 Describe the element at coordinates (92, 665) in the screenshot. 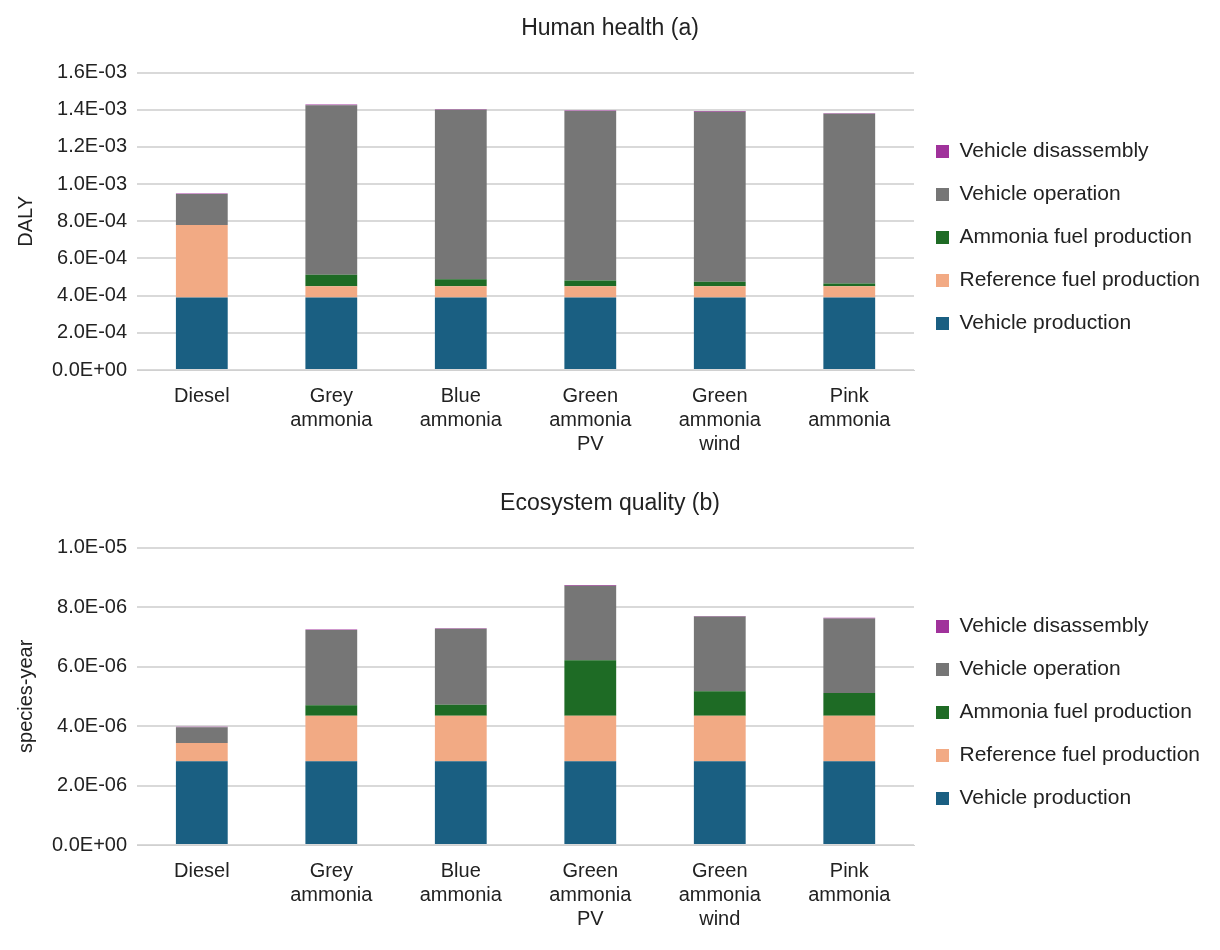

I see `y-tick-label: 6.0E-06` at that location.